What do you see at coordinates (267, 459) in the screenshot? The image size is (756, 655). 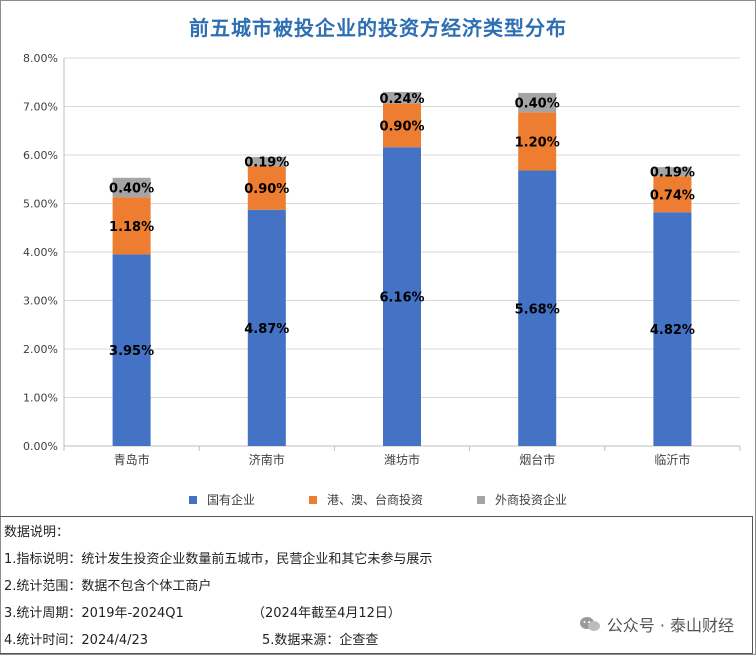 I see `x-tick-label: 济南市` at bounding box center [267, 459].